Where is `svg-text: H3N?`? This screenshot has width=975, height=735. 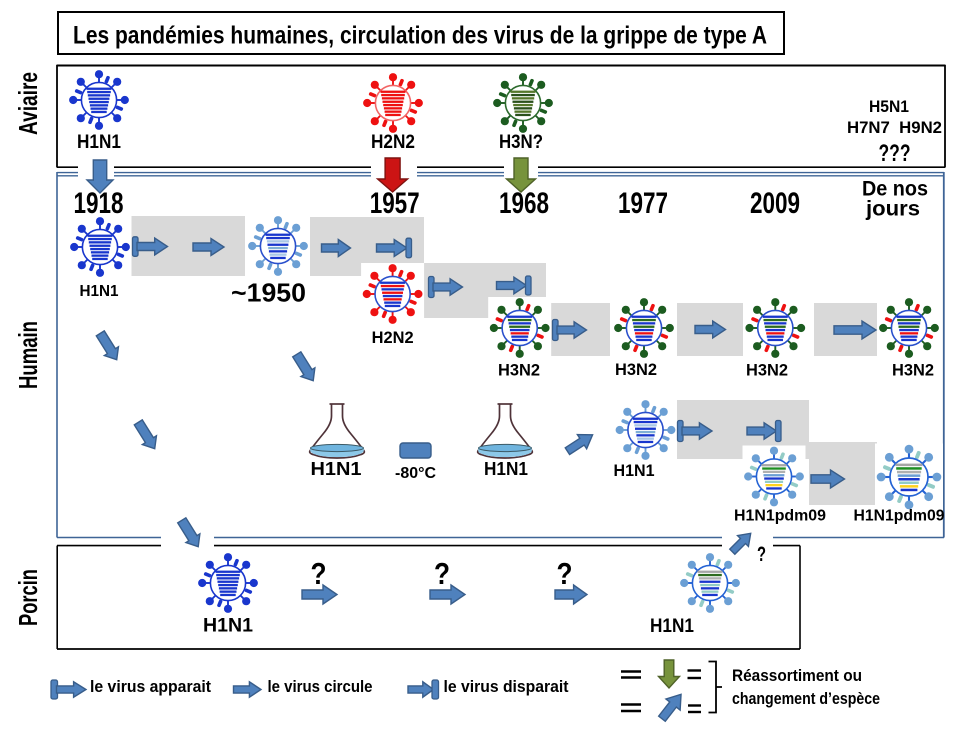
svg-text: H3N? is located at coordinates (521, 142).